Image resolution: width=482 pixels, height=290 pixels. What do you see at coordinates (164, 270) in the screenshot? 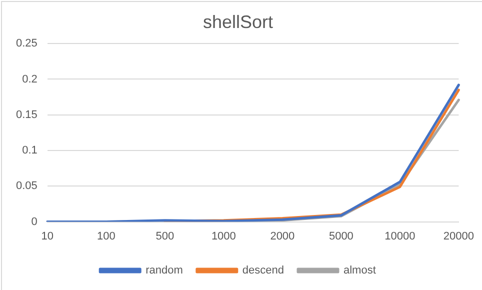
I see `legend-label: random` at bounding box center [164, 270].